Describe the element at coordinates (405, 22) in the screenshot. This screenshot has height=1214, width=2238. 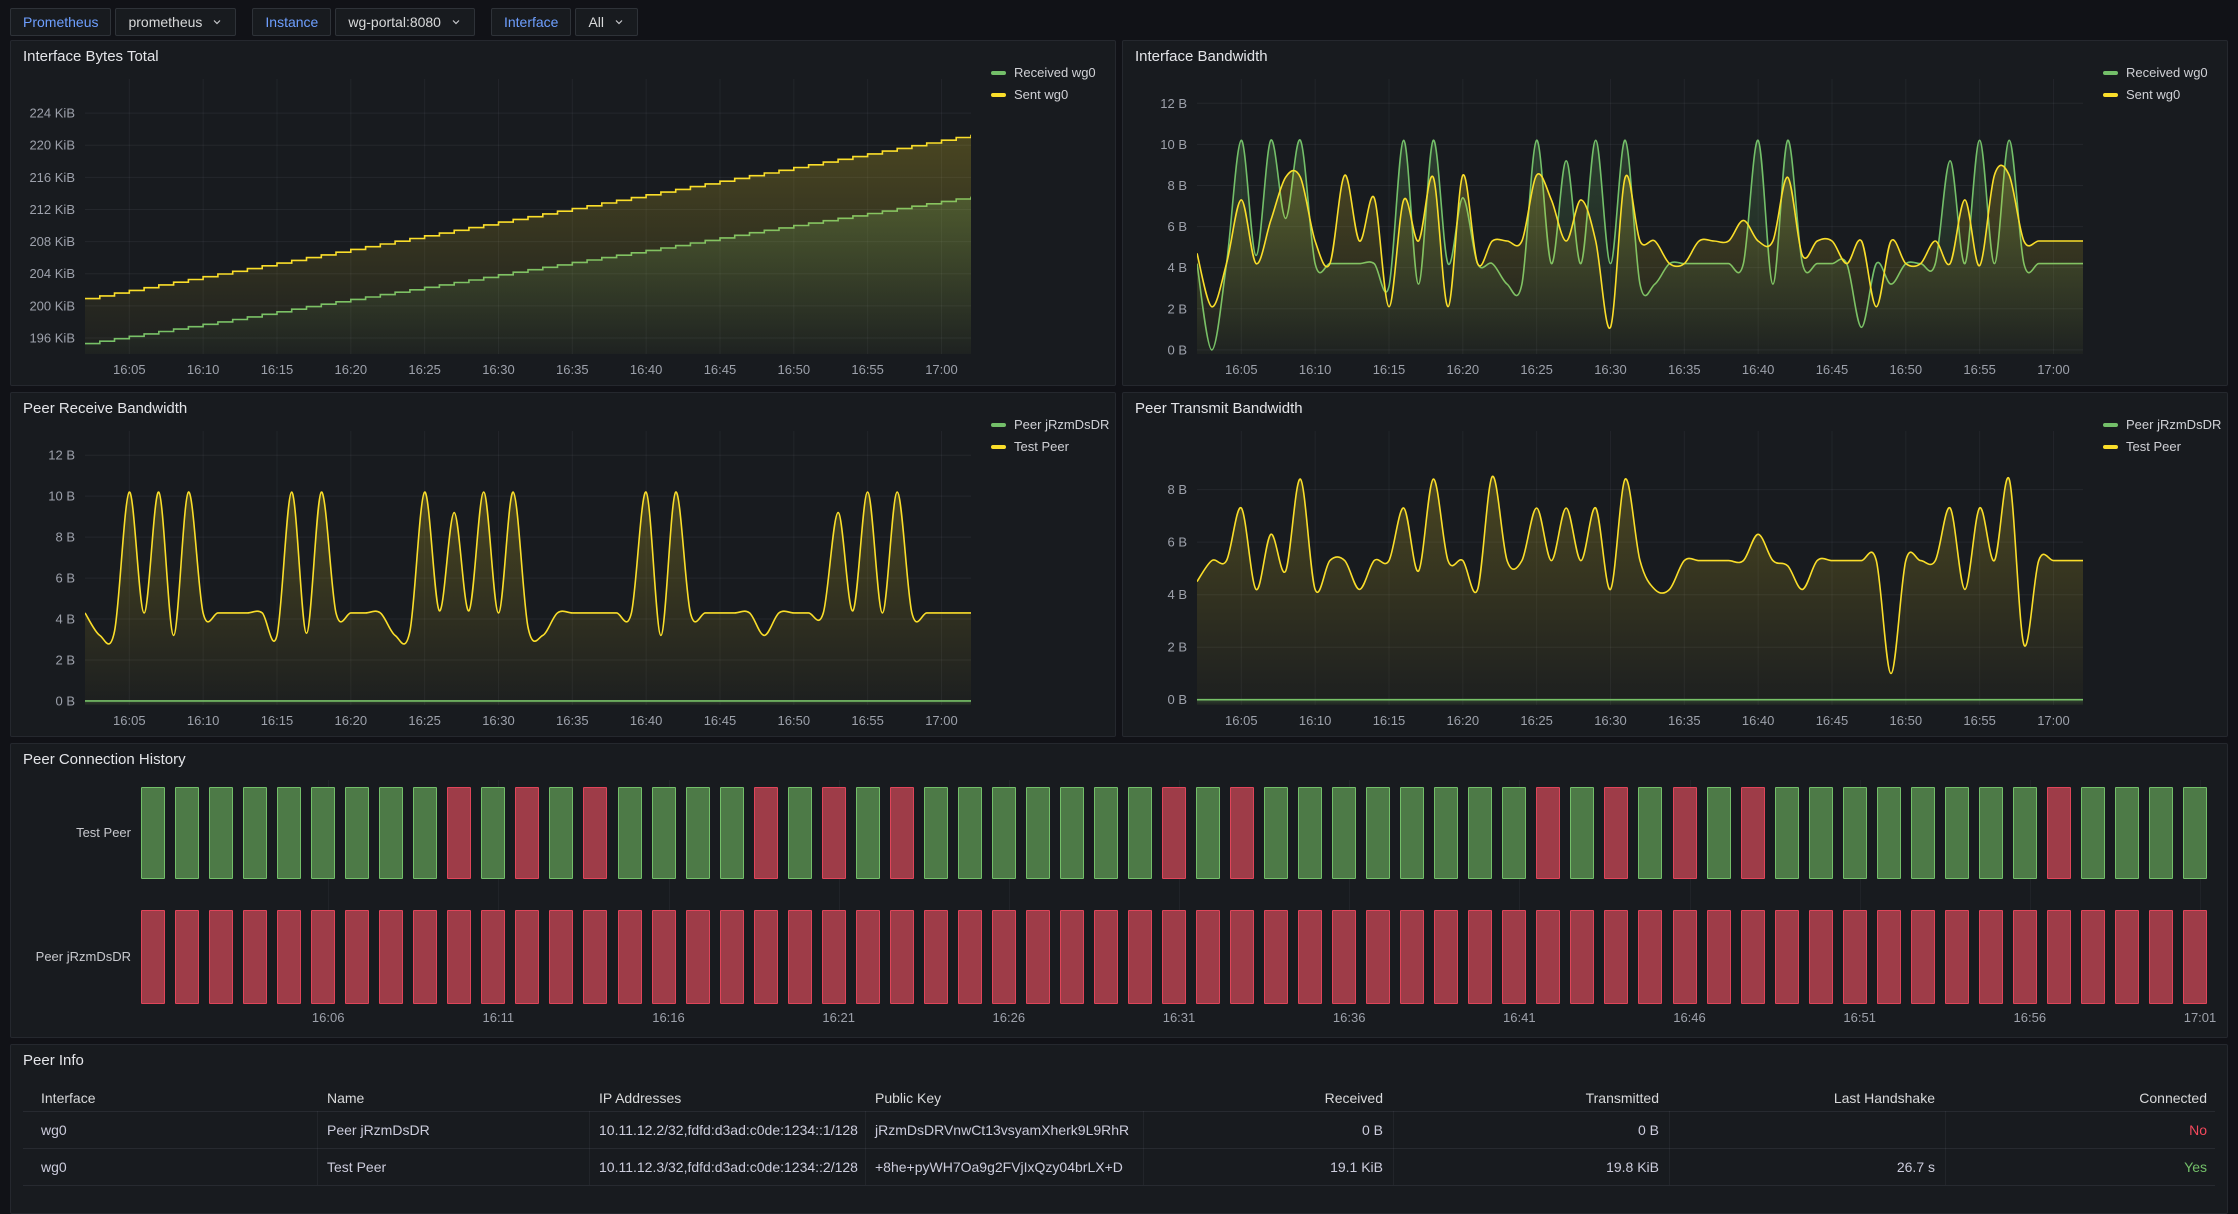
I see `variable-dropdown-instance: wg-portal:8080` at that location.